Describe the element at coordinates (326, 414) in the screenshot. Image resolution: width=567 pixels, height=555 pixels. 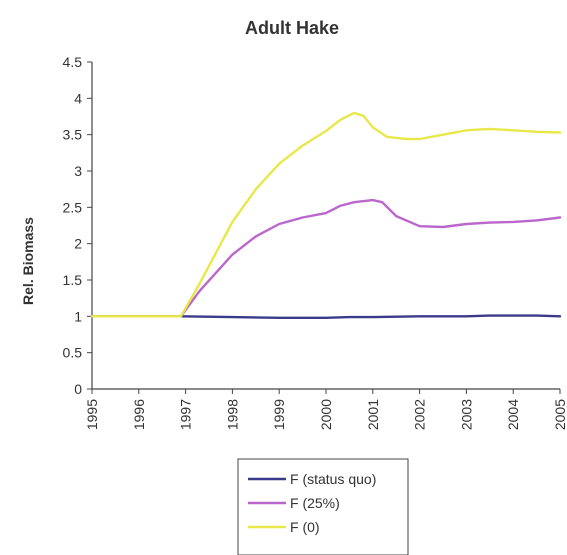
I see `x-tick-label: 2000` at that location.